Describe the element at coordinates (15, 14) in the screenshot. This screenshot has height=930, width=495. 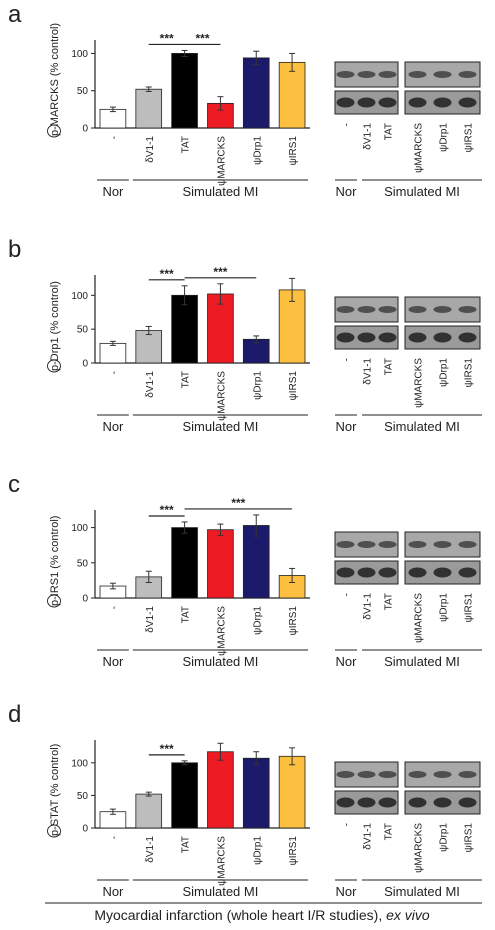
I see `panel-letter: a` at that location.